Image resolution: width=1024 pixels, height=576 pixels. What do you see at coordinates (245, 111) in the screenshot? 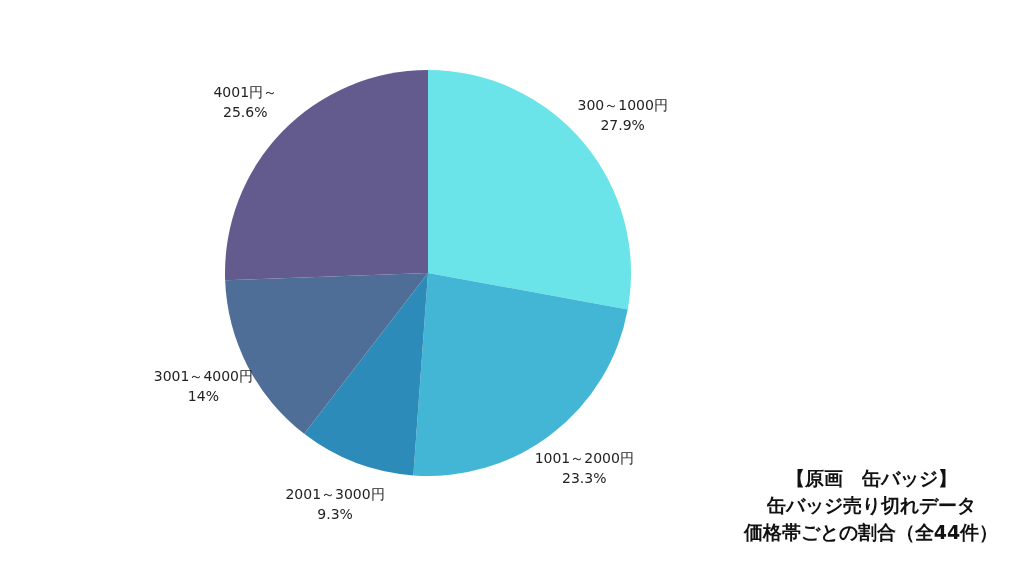
I see `data-label: 25.6%` at bounding box center [245, 111].